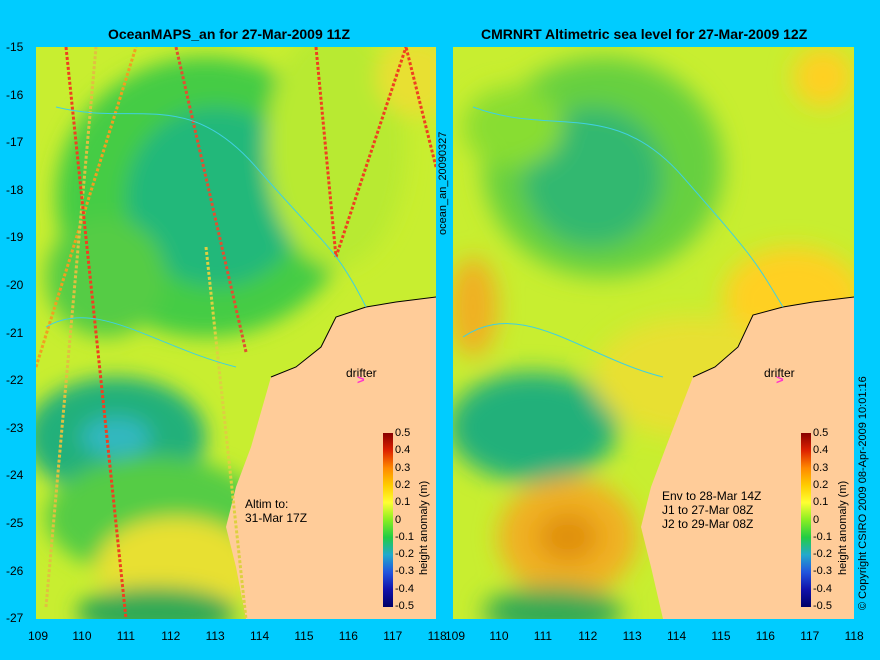 This screenshot has width=880, height=660. What do you see at coordinates (15, 332) in the screenshot?
I see `y-tick-label: -21` at bounding box center [15, 332].